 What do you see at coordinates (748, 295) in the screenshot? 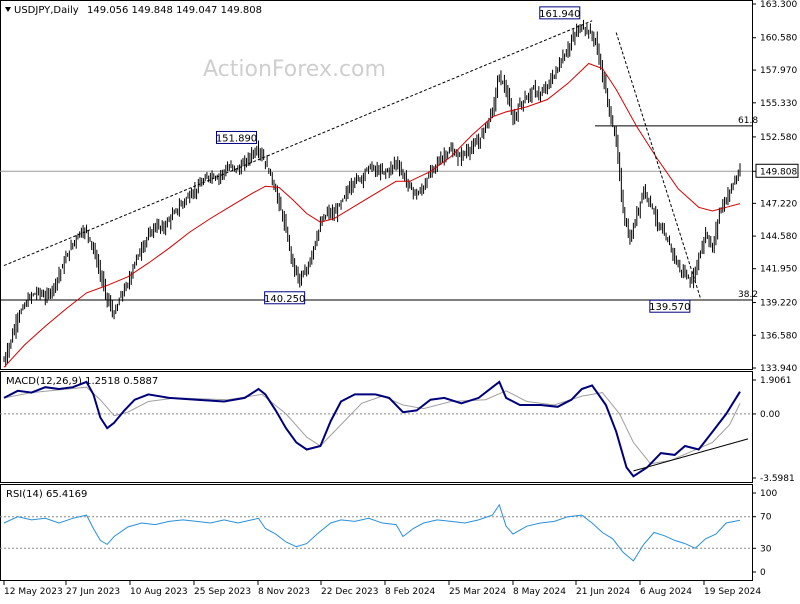
I see `fib-level-label: 38.2` at bounding box center [748, 295].